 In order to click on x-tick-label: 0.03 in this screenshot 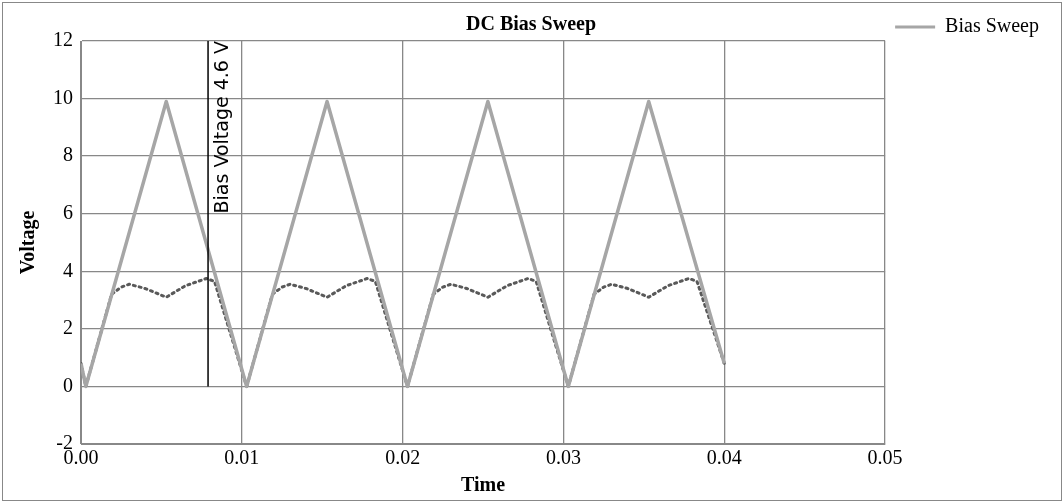, I will do `click(563, 457)`.